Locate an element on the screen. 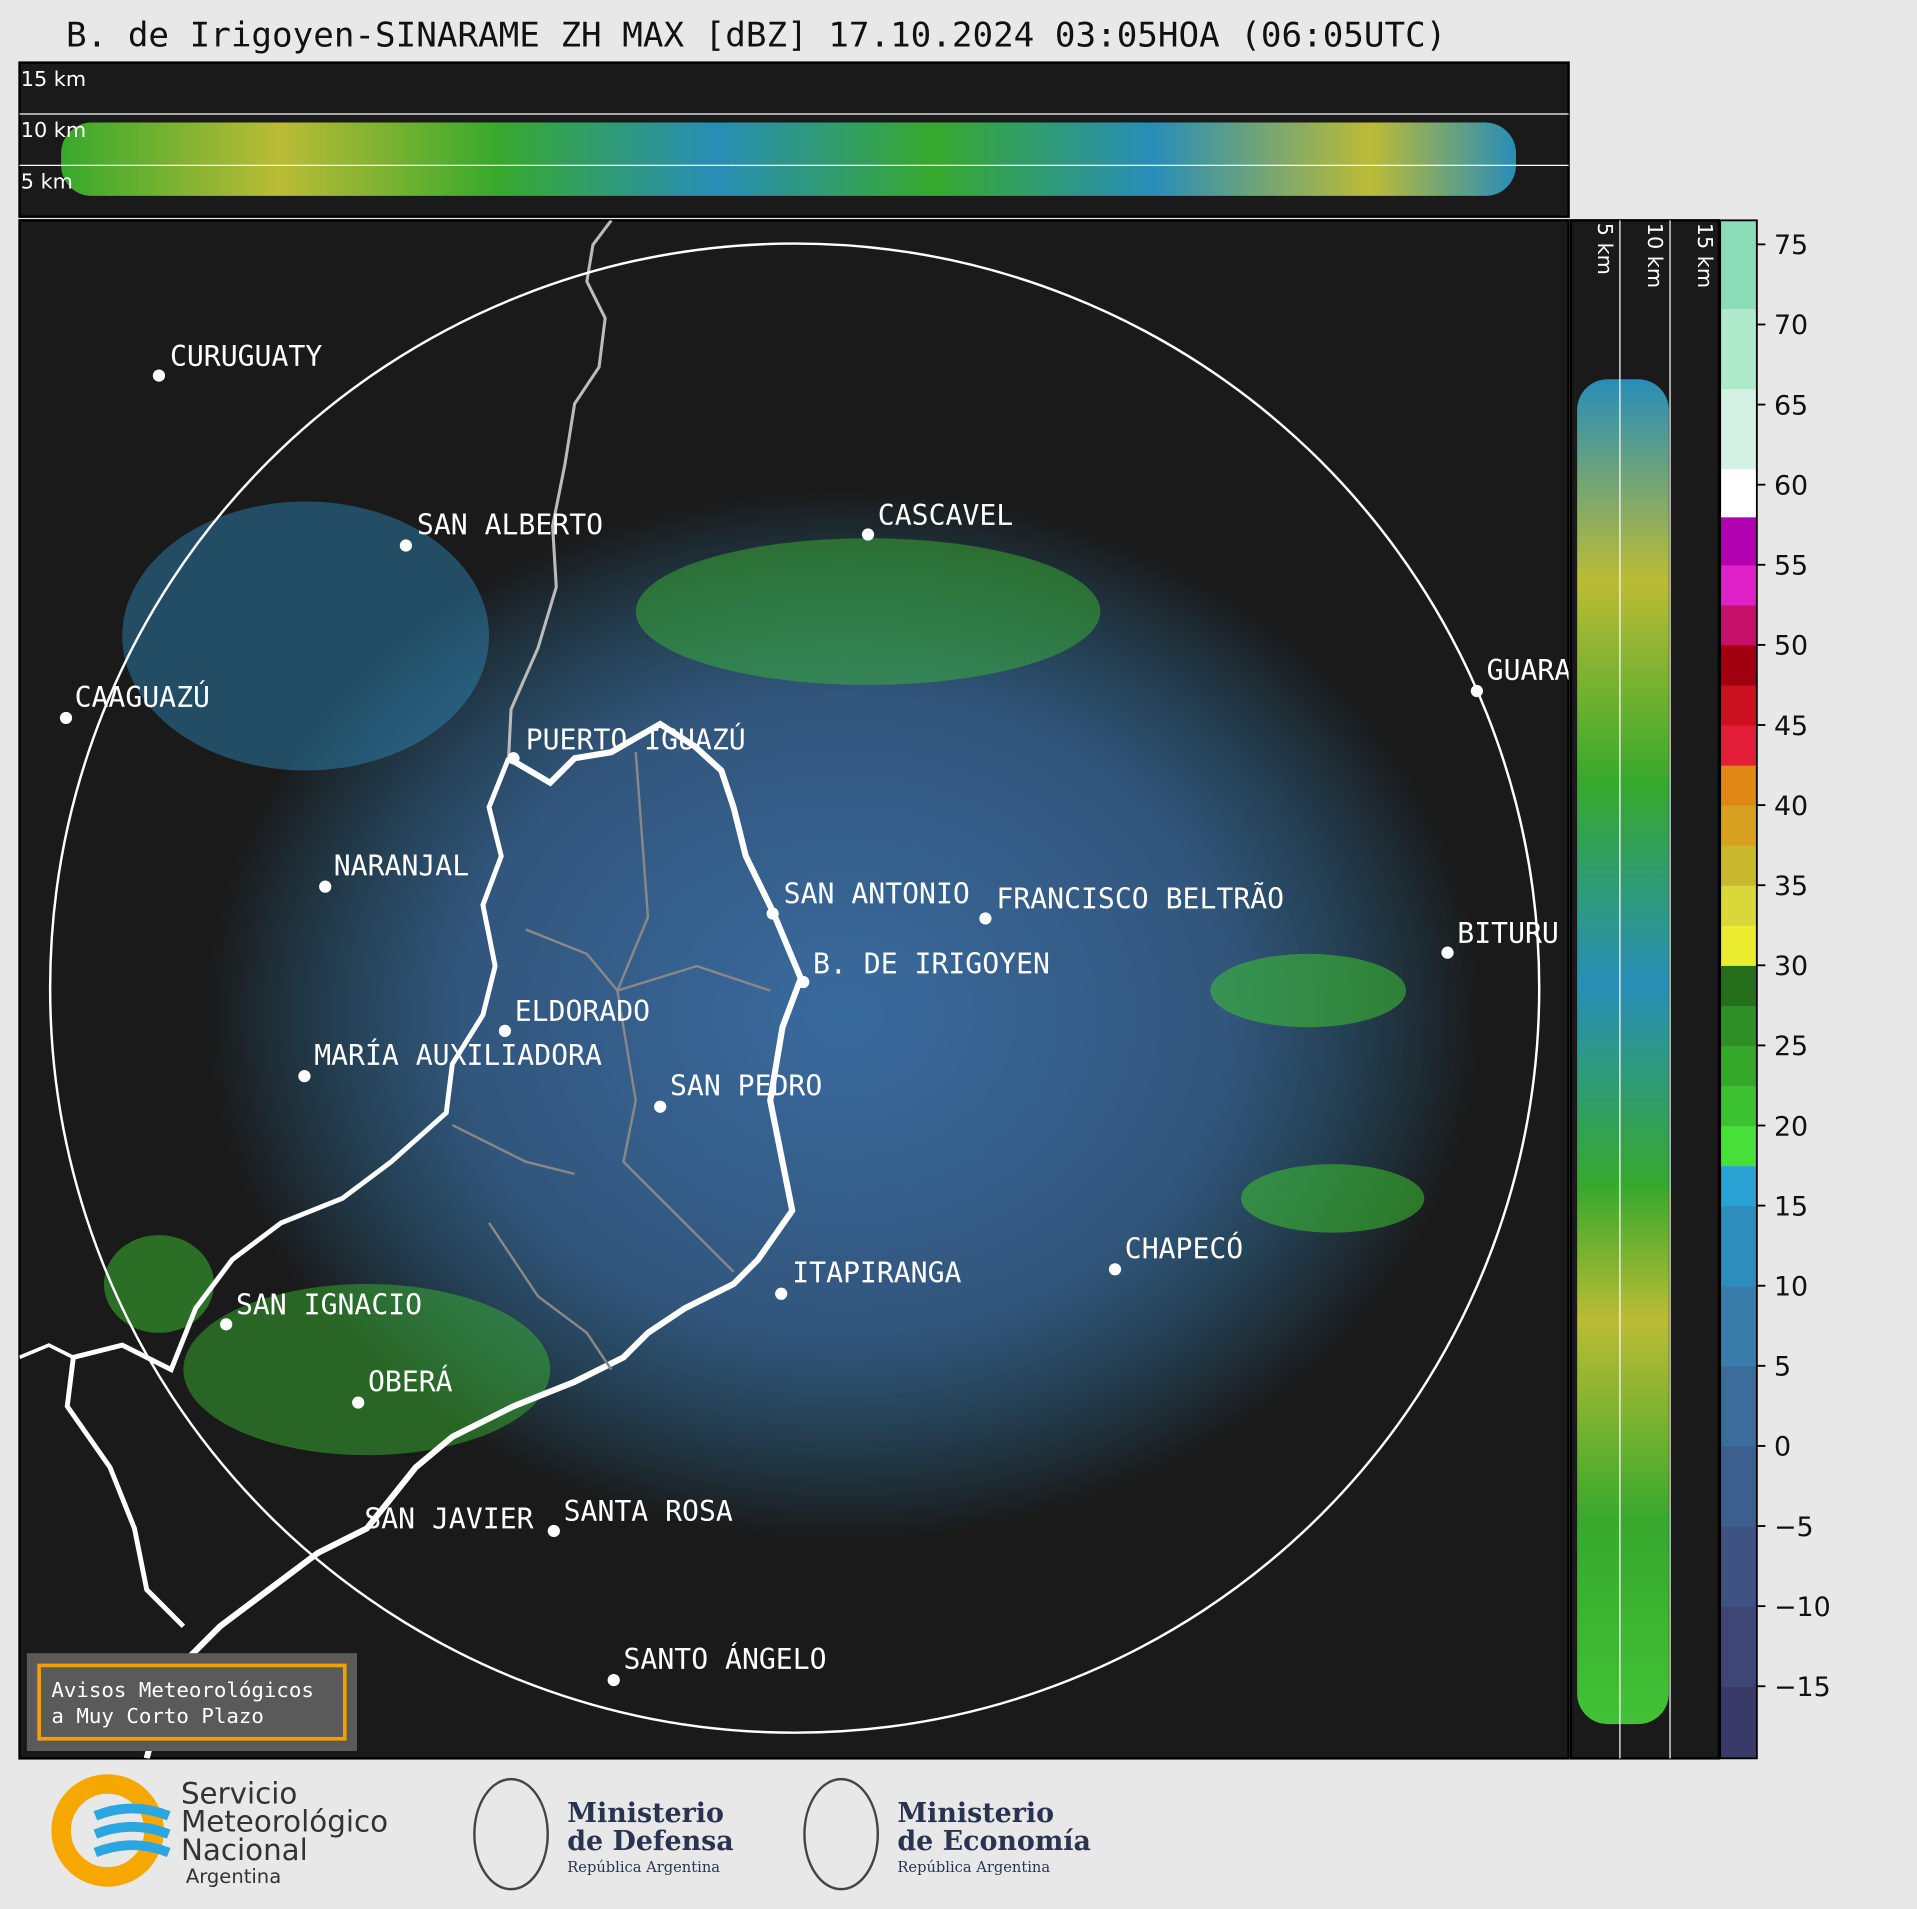 Image resolution: width=1917 pixels, height=1909 pixels. city-label: NARANJAL is located at coordinates (401, 866).